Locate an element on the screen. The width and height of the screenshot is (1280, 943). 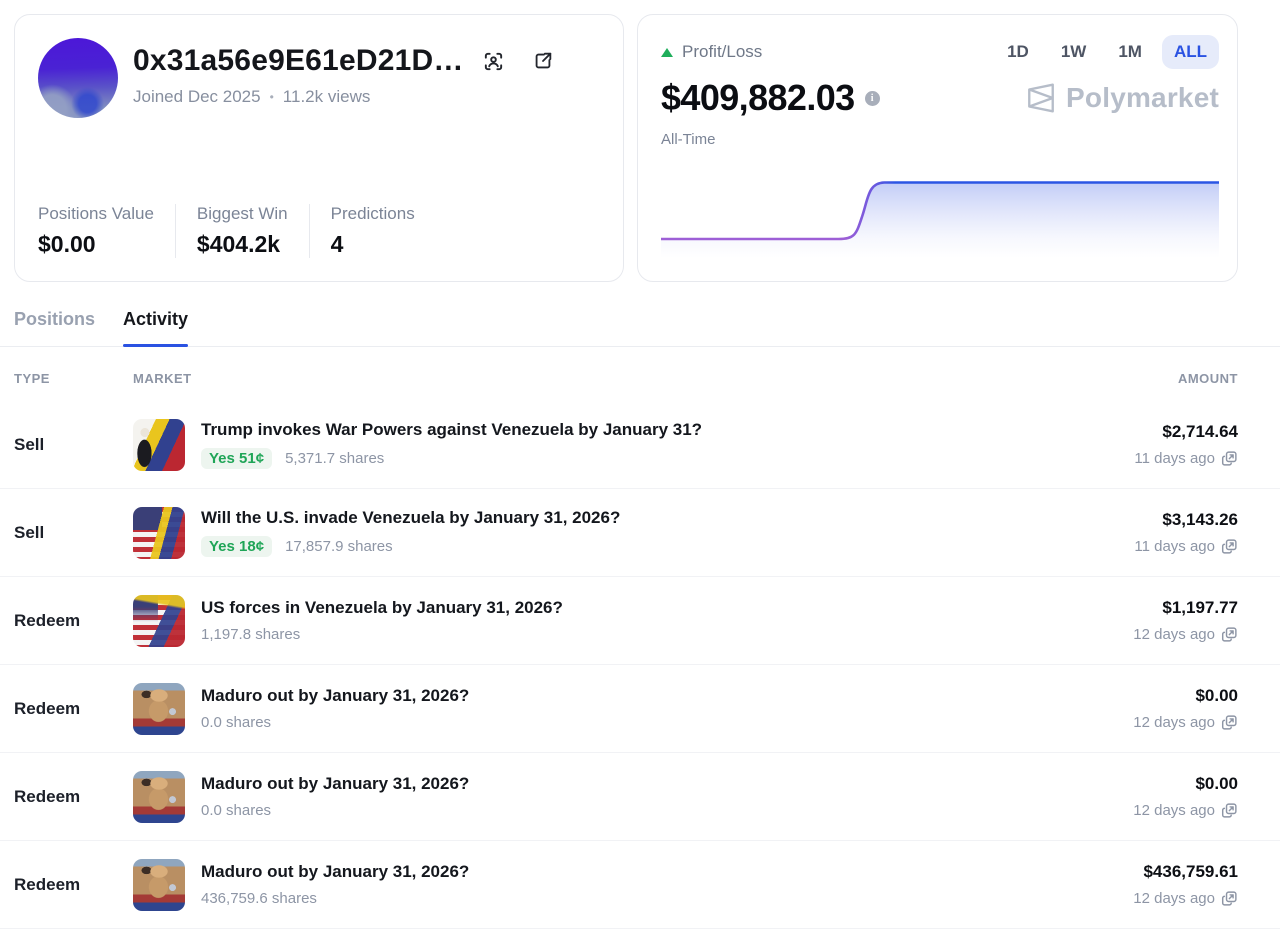
joined-date: Joined Dec 2025 is located at coordinates (197, 96).